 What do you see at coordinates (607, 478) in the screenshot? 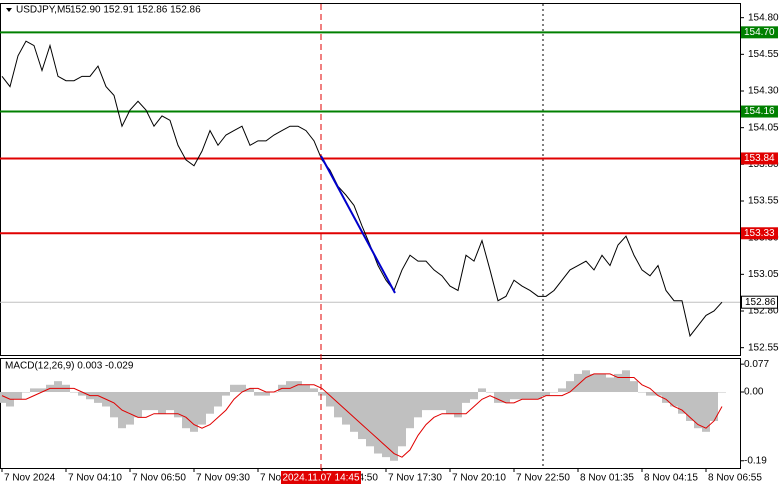
I see `x-tick-label: 8 Nov 01:35` at bounding box center [607, 478].